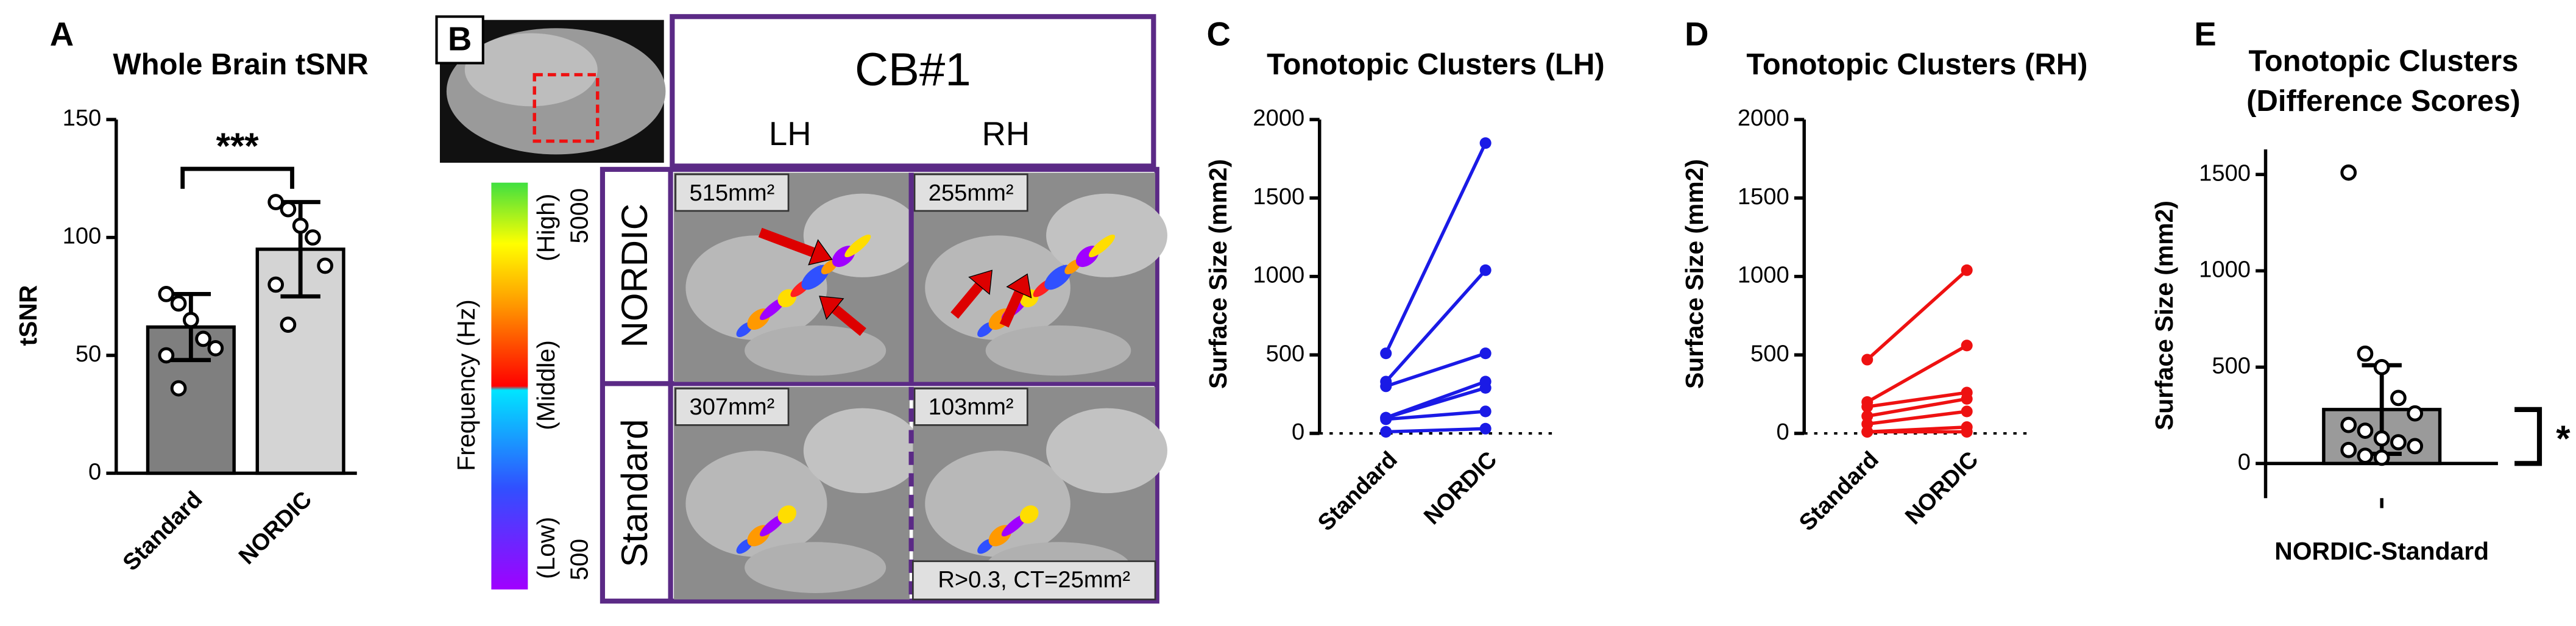 This screenshot has width=2576, height=626. What do you see at coordinates (531, 70) in the screenshot?
I see `brain-fold` at bounding box center [531, 70].